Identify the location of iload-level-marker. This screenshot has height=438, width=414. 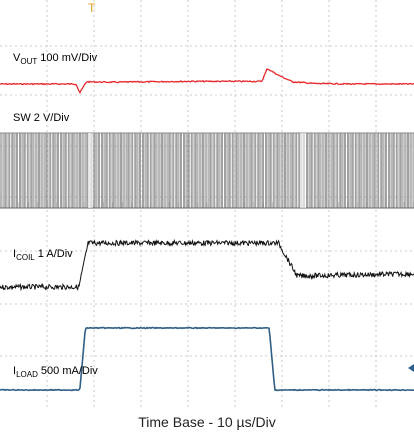
(411, 368).